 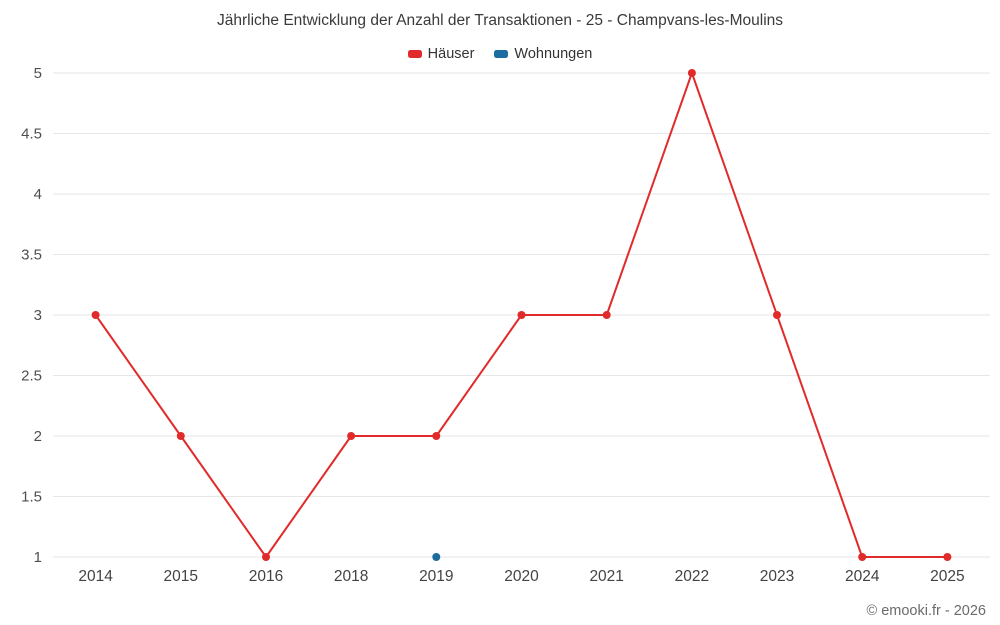 What do you see at coordinates (926, 611) in the screenshot?
I see `credits-link: © emooki.fr - 2026` at bounding box center [926, 611].